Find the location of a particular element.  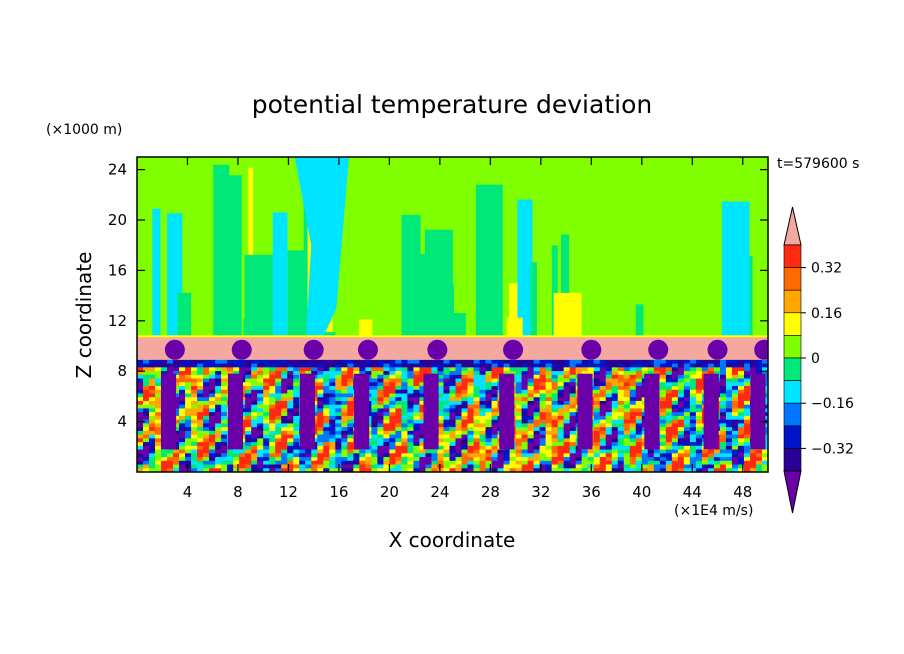

purple-blob is located at coordinates (313, 349).